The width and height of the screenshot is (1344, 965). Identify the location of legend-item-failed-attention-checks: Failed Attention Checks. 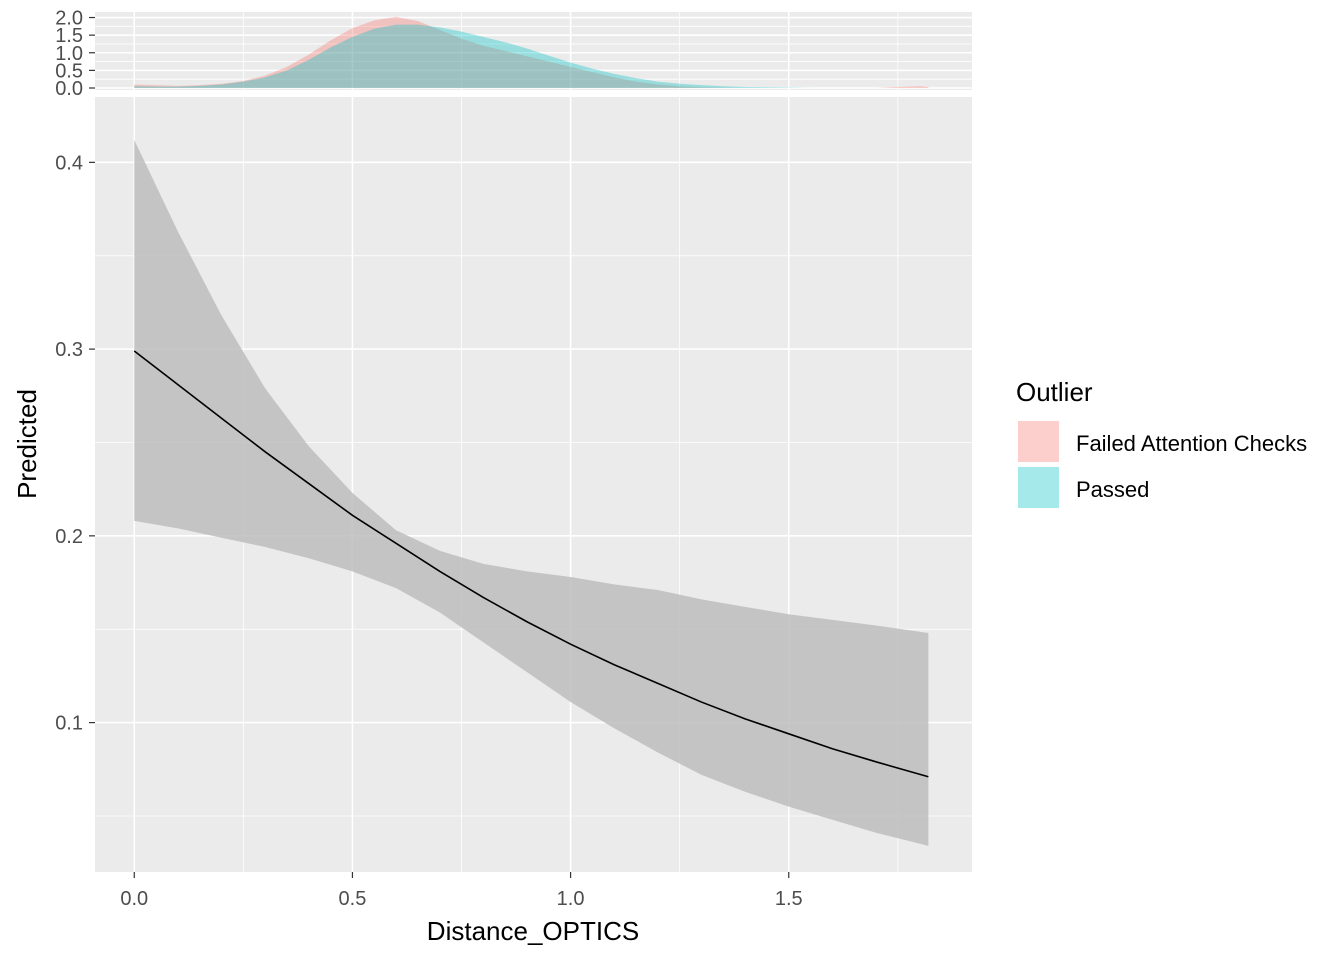
(1161, 441).